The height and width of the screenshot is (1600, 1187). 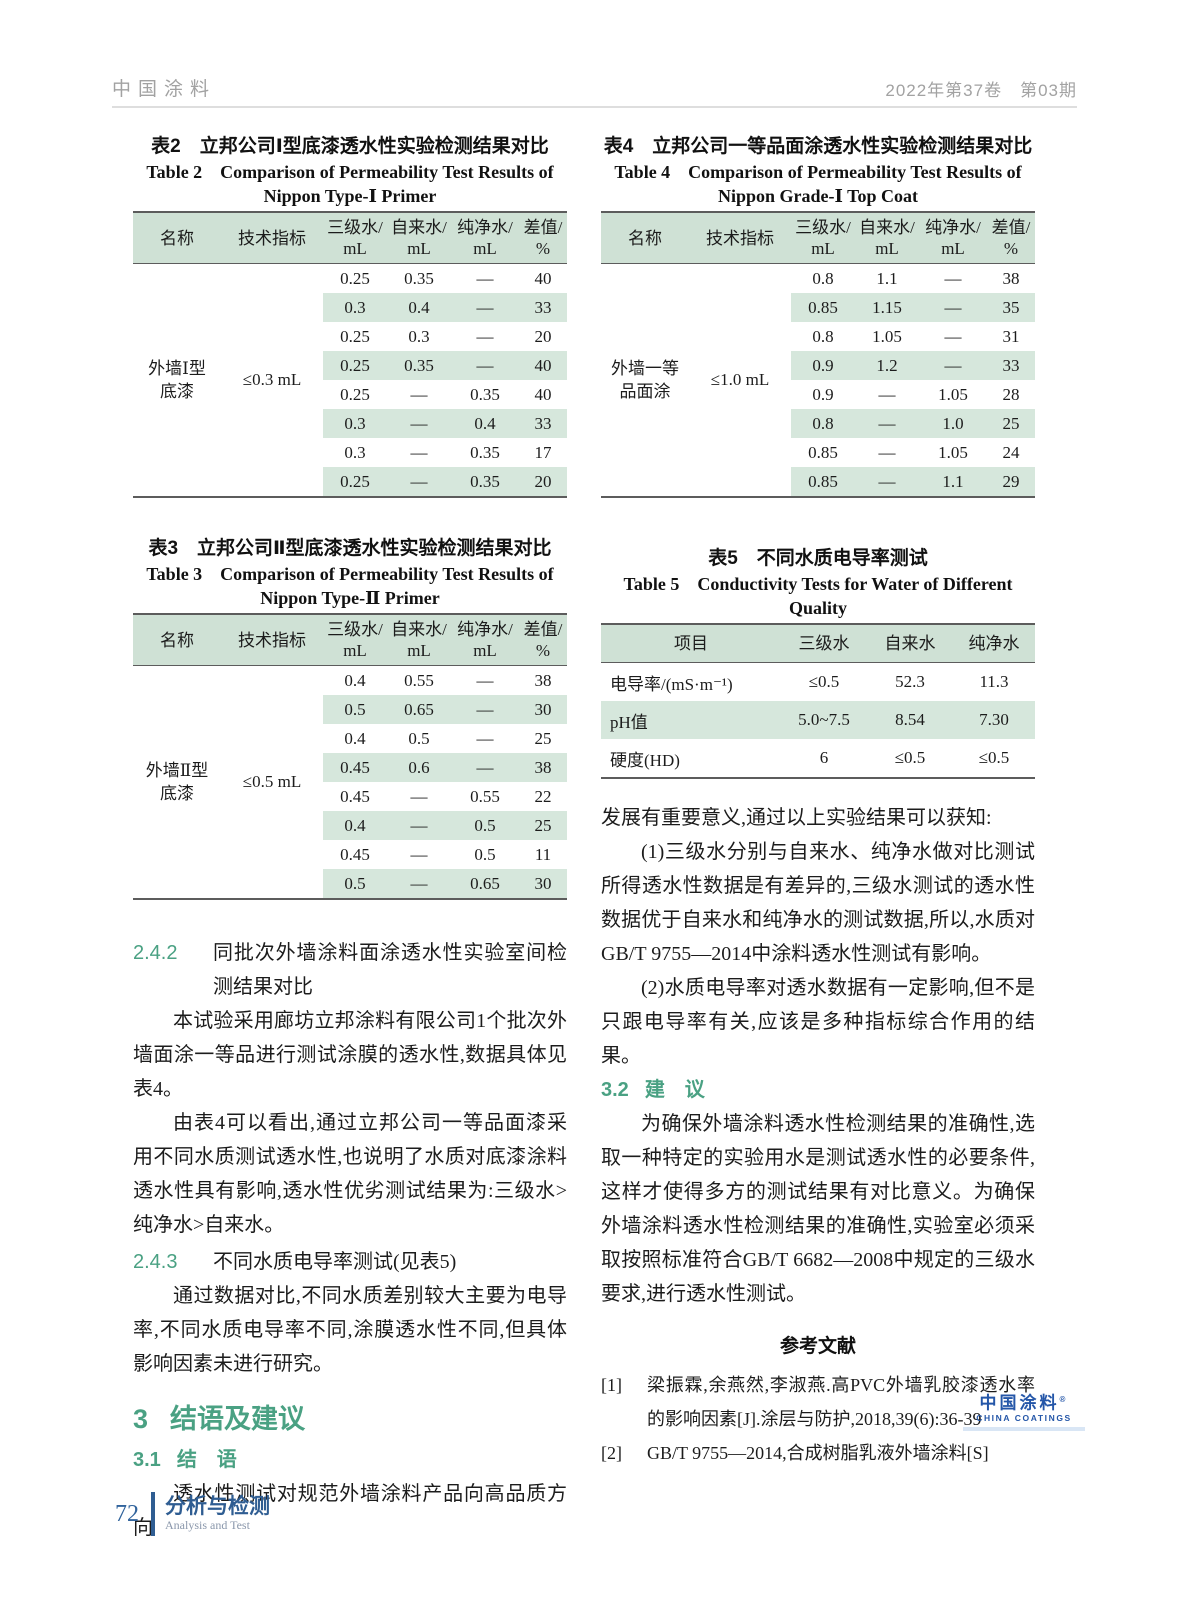 I want to click on table-cell: 1.05, so click(x=953, y=452).